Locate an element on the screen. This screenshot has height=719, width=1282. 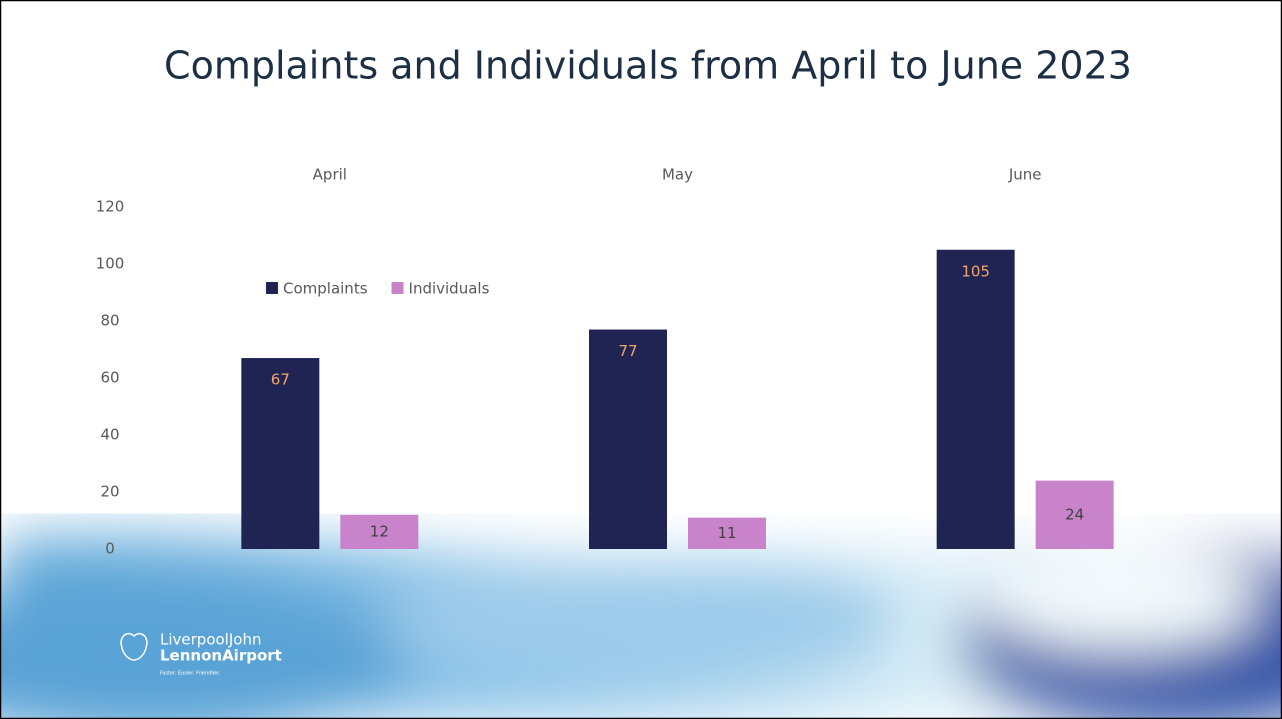
legend-label: Complaints is located at coordinates (325, 289).